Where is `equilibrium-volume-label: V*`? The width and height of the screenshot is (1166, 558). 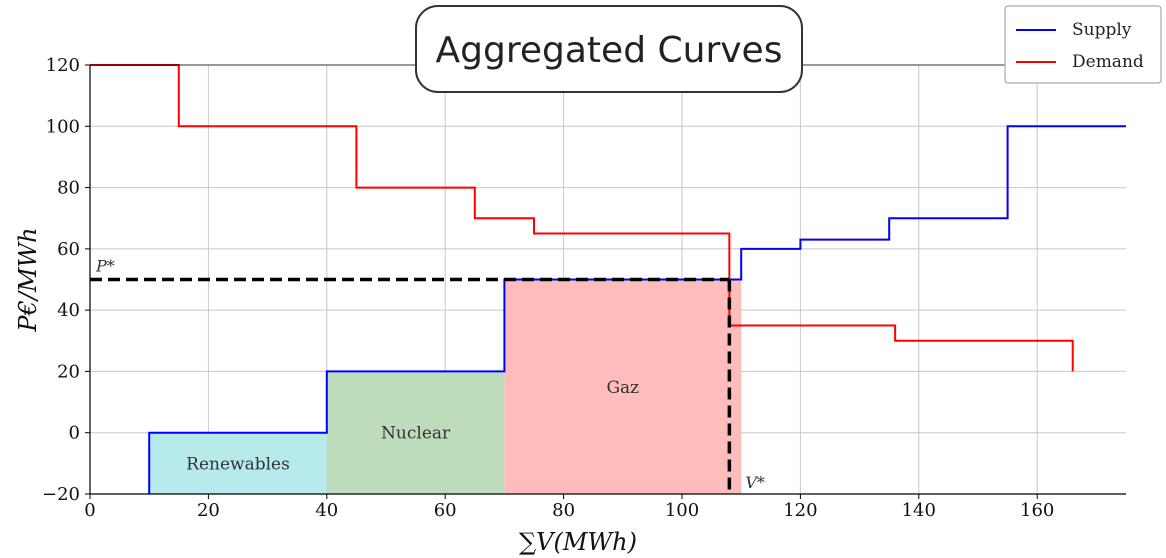
equilibrium-volume-label: V* is located at coordinates (755, 482).